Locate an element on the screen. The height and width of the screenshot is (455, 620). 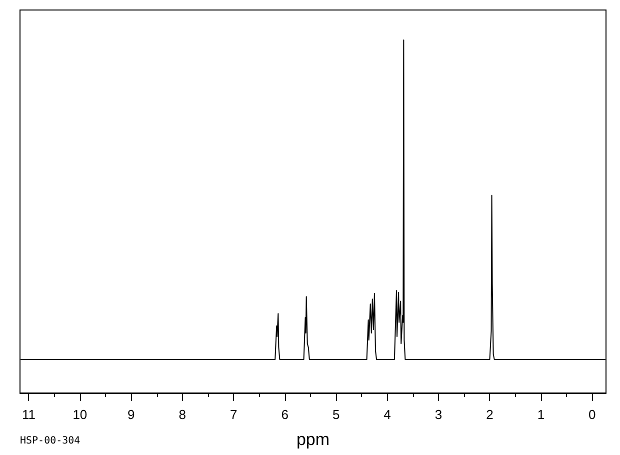
x-tick-label: 3 is located at coordinates (438, 414).